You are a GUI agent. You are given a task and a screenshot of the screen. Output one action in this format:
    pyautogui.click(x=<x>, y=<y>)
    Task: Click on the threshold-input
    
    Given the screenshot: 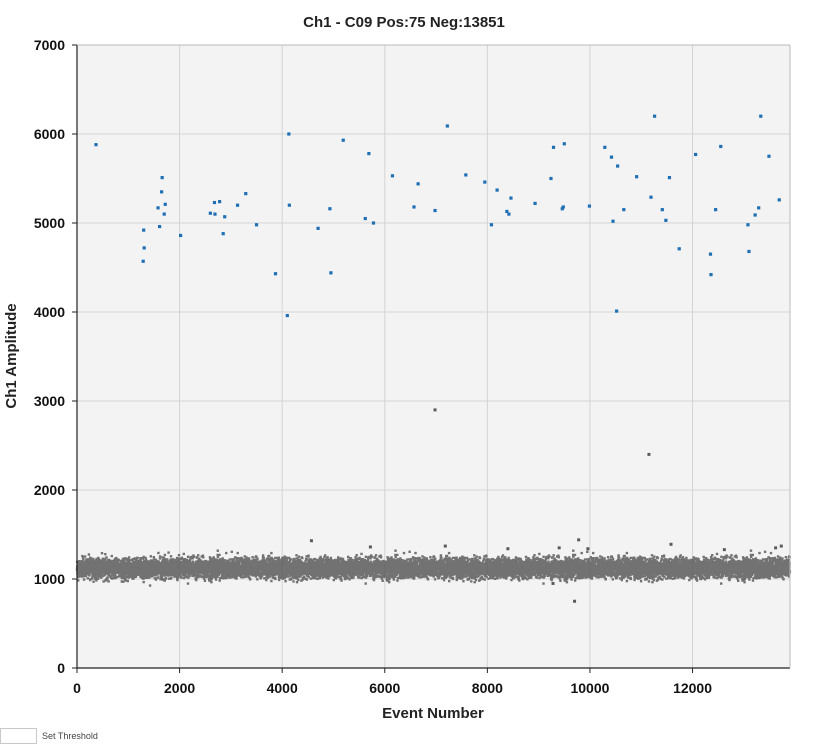 What is the action you would take?
    pyautogui.click(x=18, y=736)
    